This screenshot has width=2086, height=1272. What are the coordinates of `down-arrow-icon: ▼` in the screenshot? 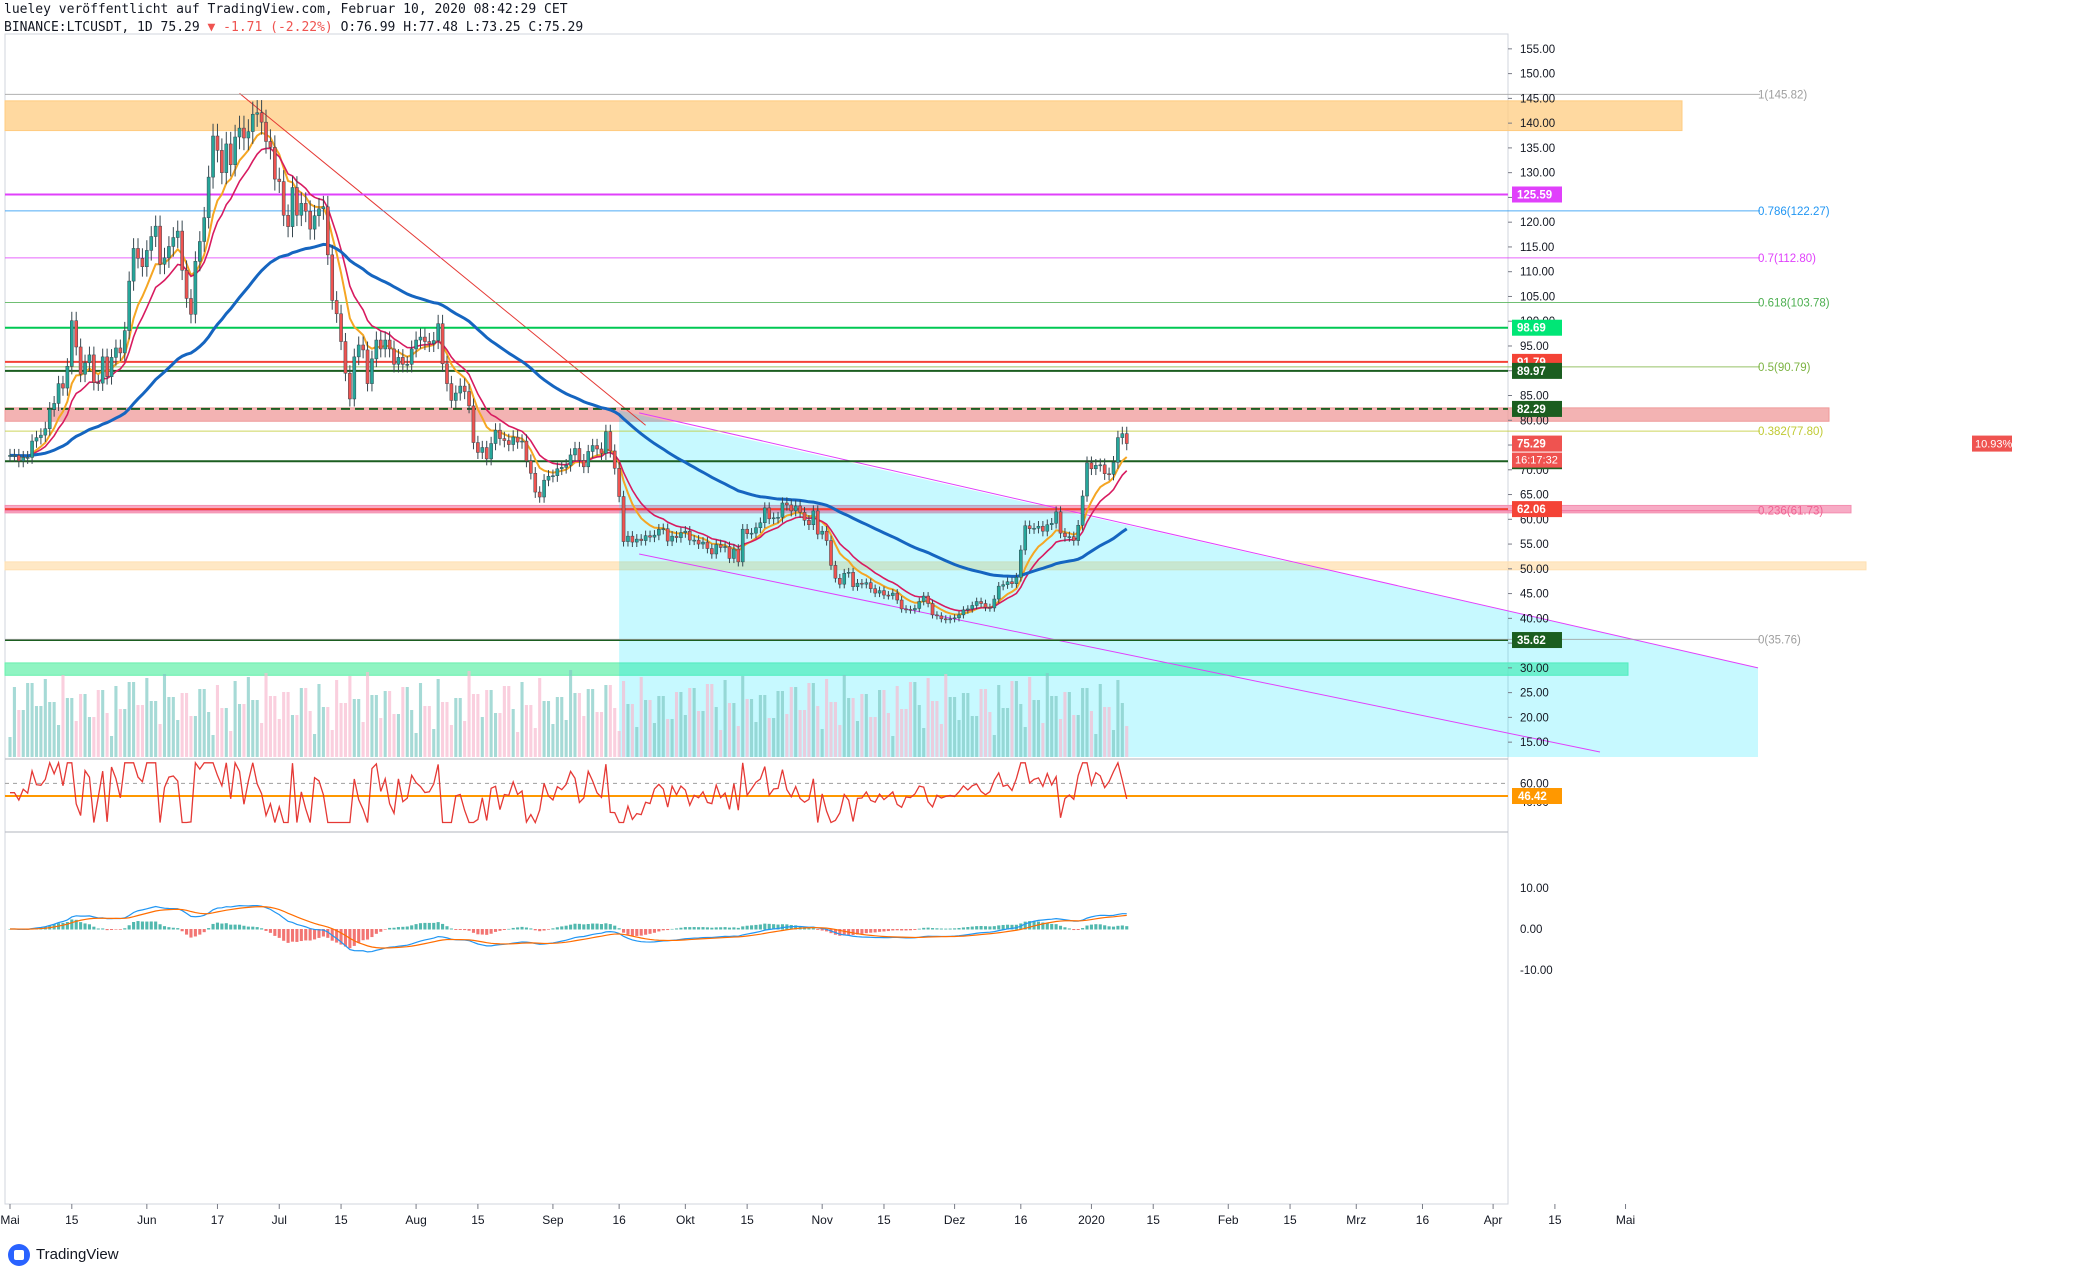 It's located at (211, 27).